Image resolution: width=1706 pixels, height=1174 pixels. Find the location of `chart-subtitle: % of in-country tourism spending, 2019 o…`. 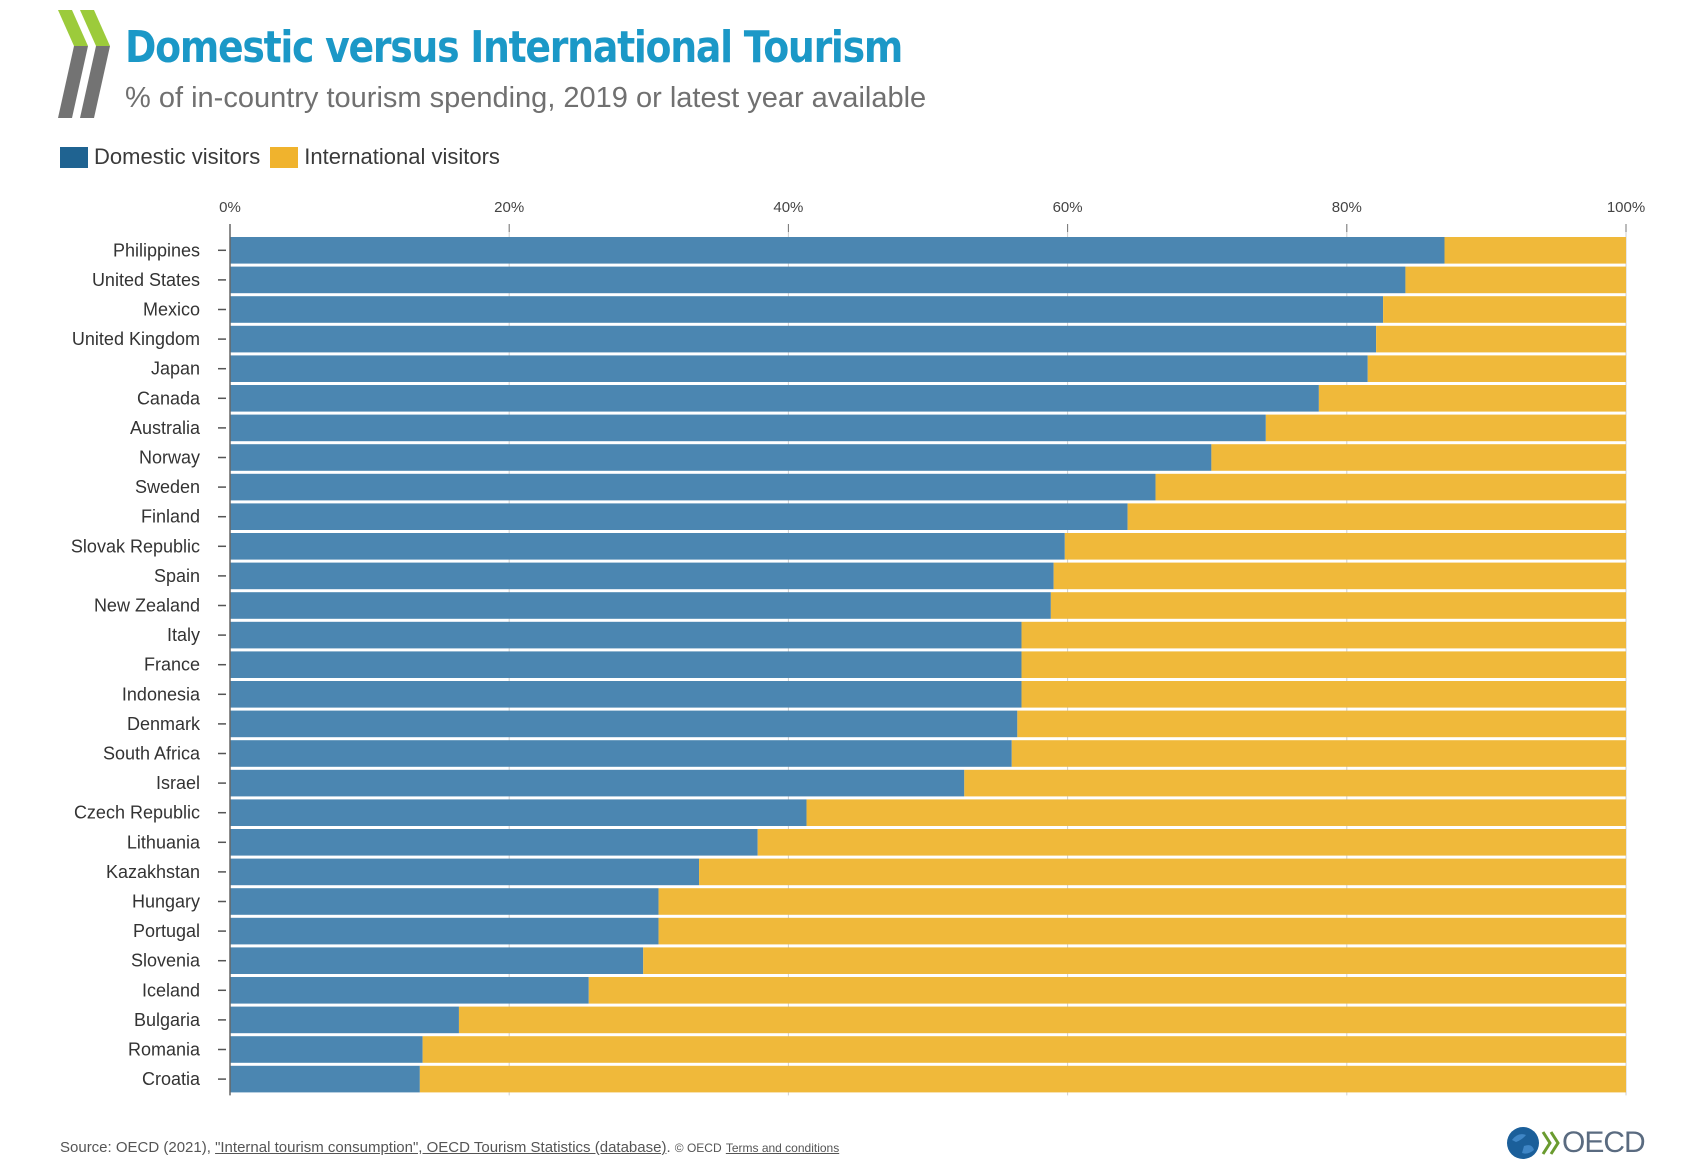

chart-subtitle: % of in-country tourism spending, 2019 o… is located at coordinates (526, 98).